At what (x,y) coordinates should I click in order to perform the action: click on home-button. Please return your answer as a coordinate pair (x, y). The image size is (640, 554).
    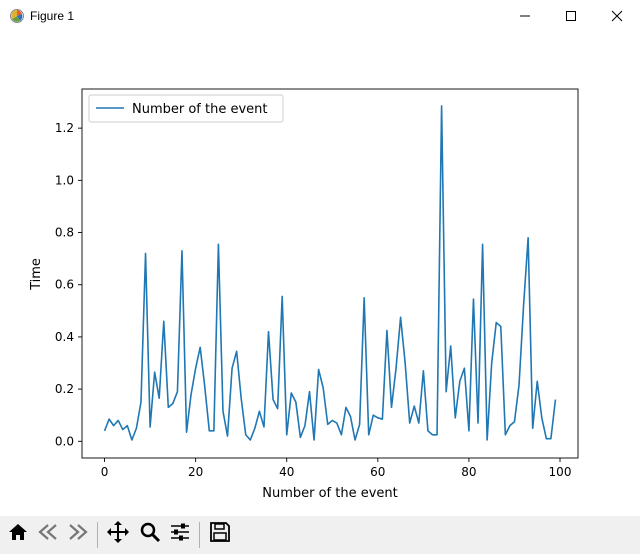
    Looking at the image, I should click on (18, 534).